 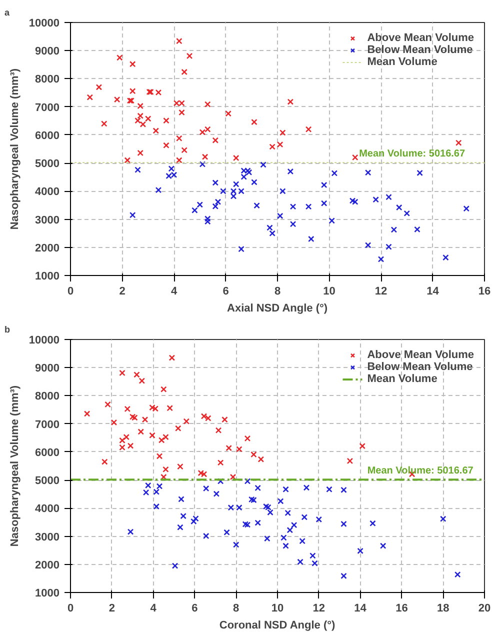 I want to click on y-tick-label: 3000, so click(x=47, y=537).